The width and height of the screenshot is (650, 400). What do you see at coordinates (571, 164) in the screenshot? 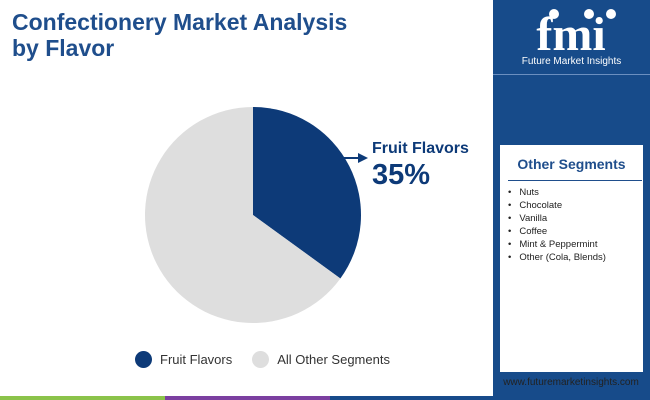
I see `panel-title: Other Segments` at bounding box center [571, 164].